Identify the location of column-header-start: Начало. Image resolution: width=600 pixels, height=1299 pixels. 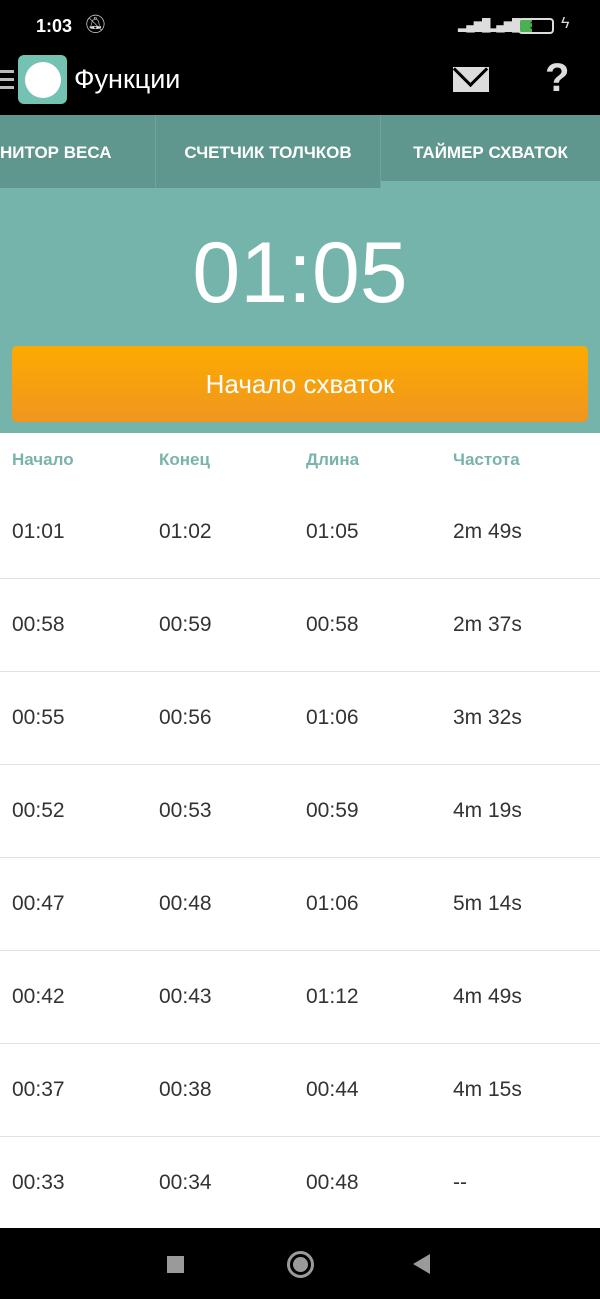
(43, 459).